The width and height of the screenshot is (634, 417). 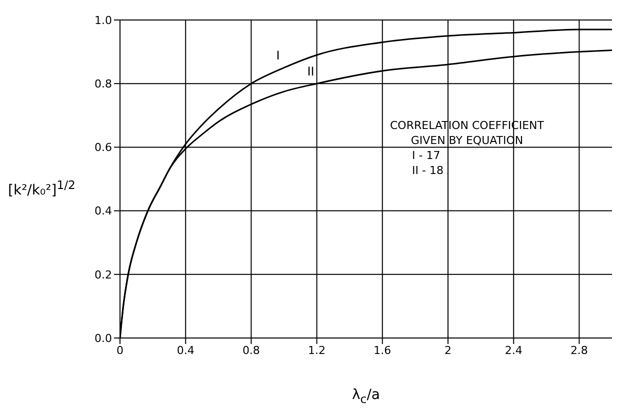 What do you see at coordinates (513, 350) in the screenshot?
I see `x-tick-label: 2.4` at bounding box center [513, 350].